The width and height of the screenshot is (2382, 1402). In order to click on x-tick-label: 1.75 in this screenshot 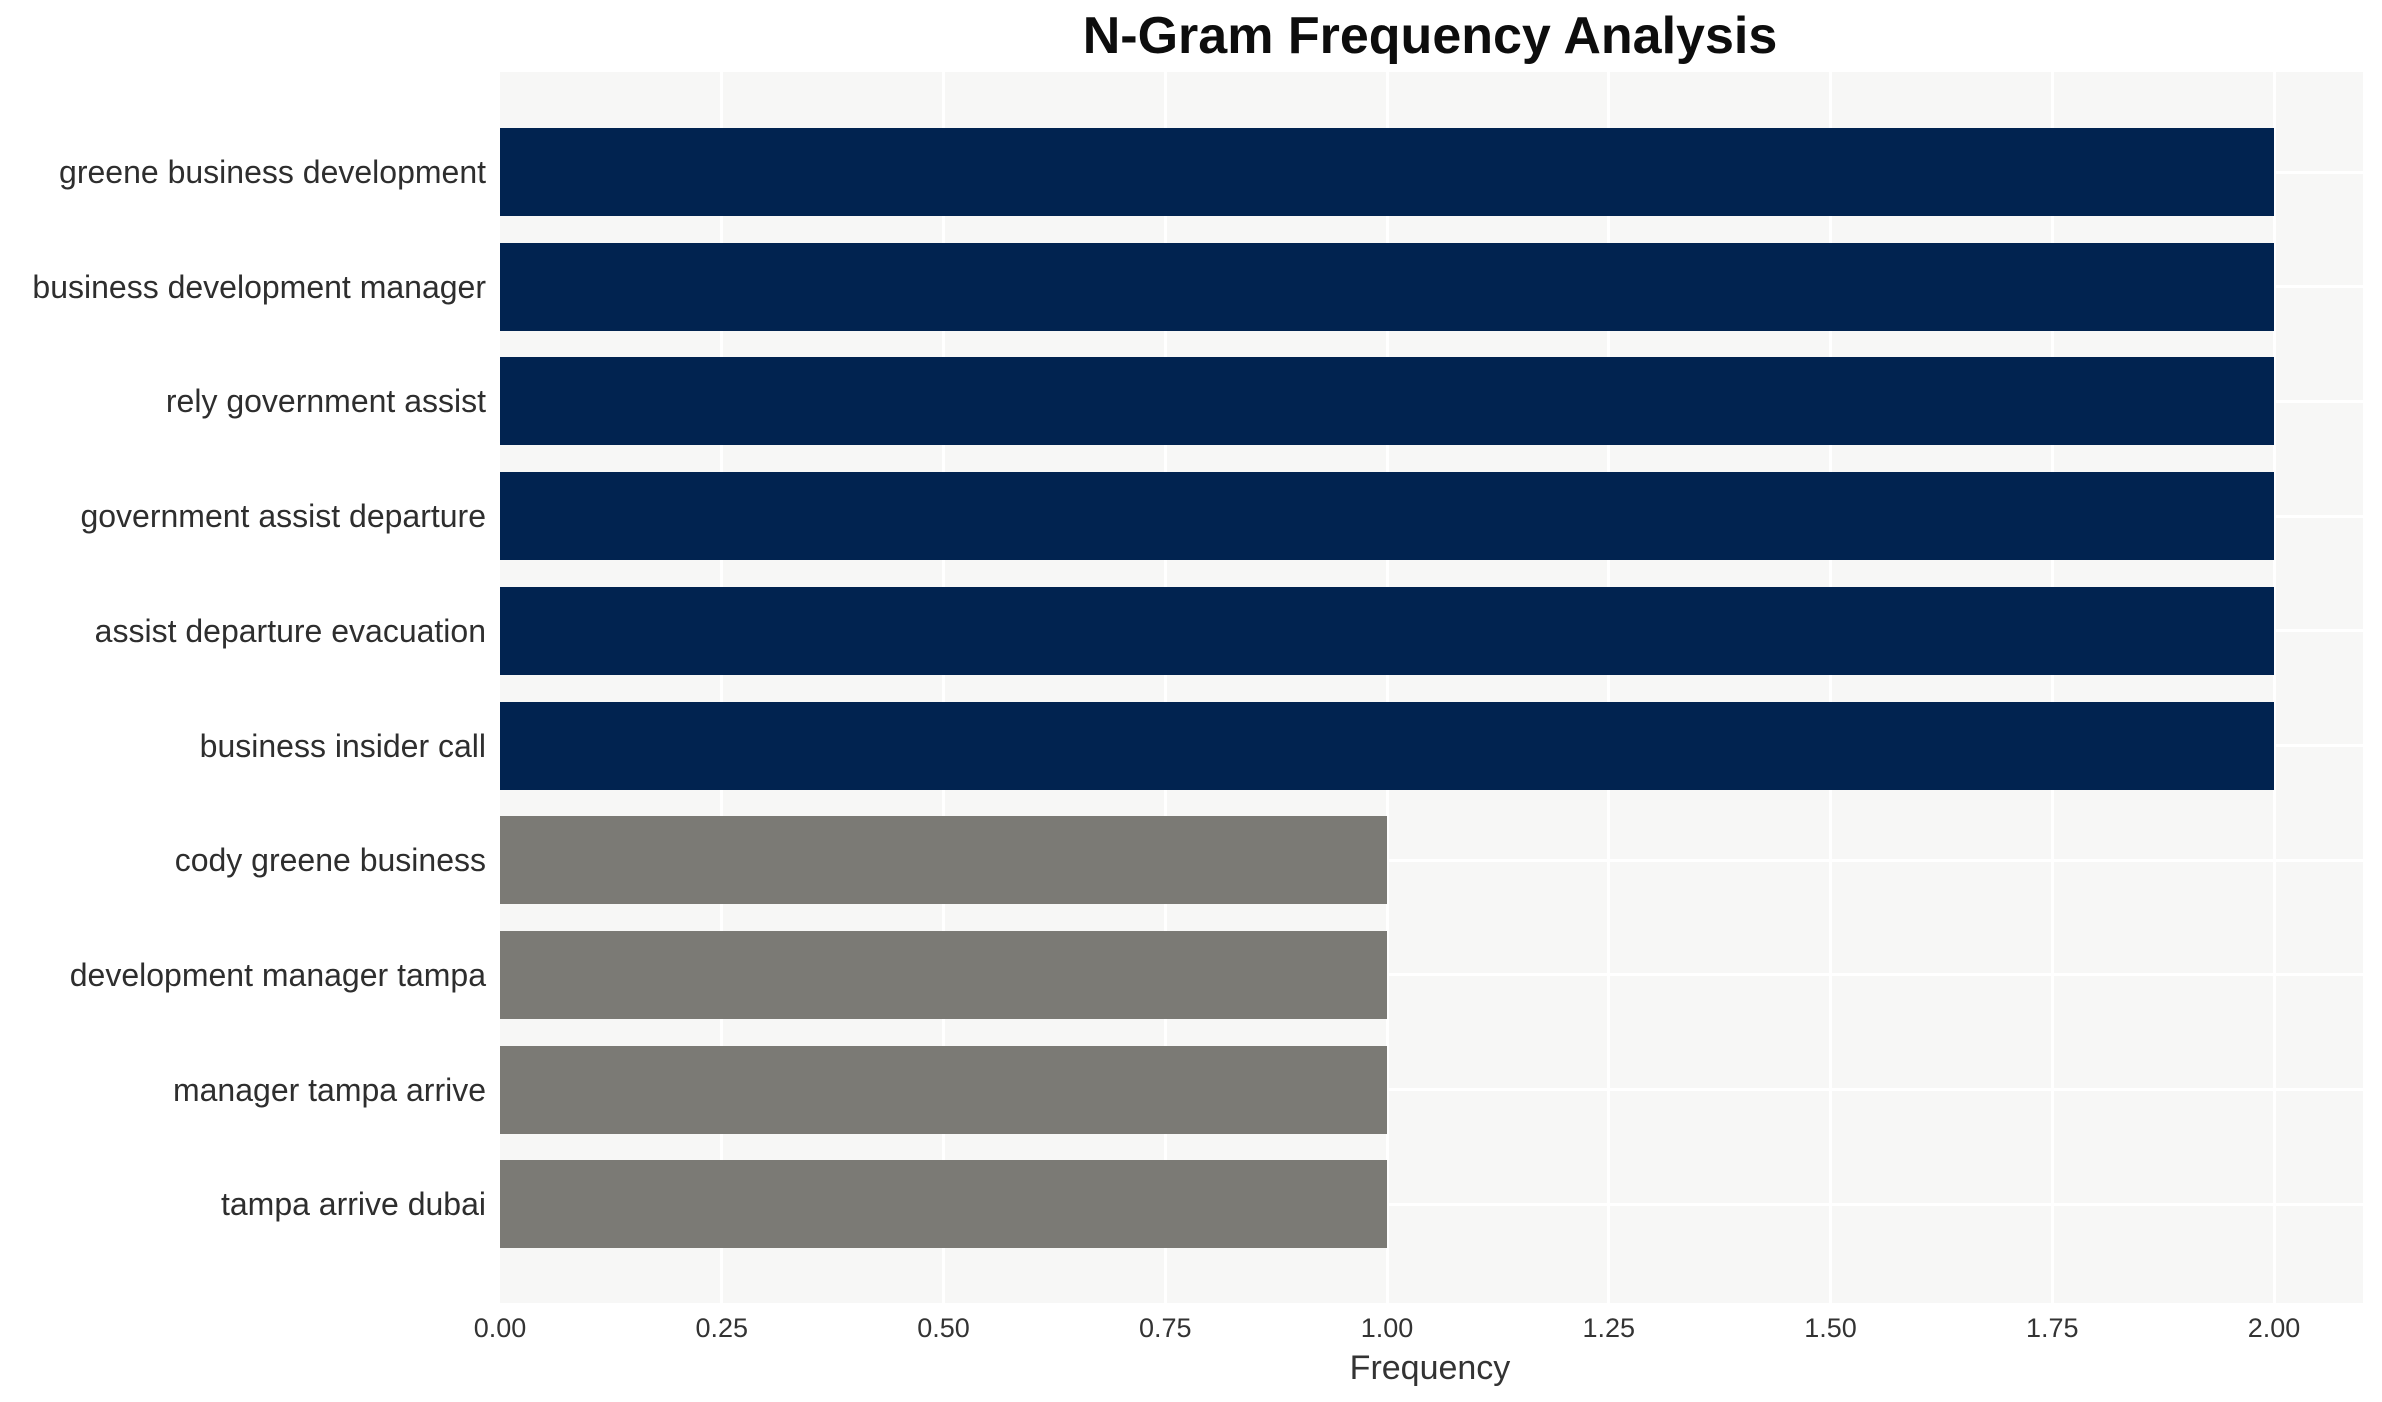, I will do `click(2052, 1328)`.